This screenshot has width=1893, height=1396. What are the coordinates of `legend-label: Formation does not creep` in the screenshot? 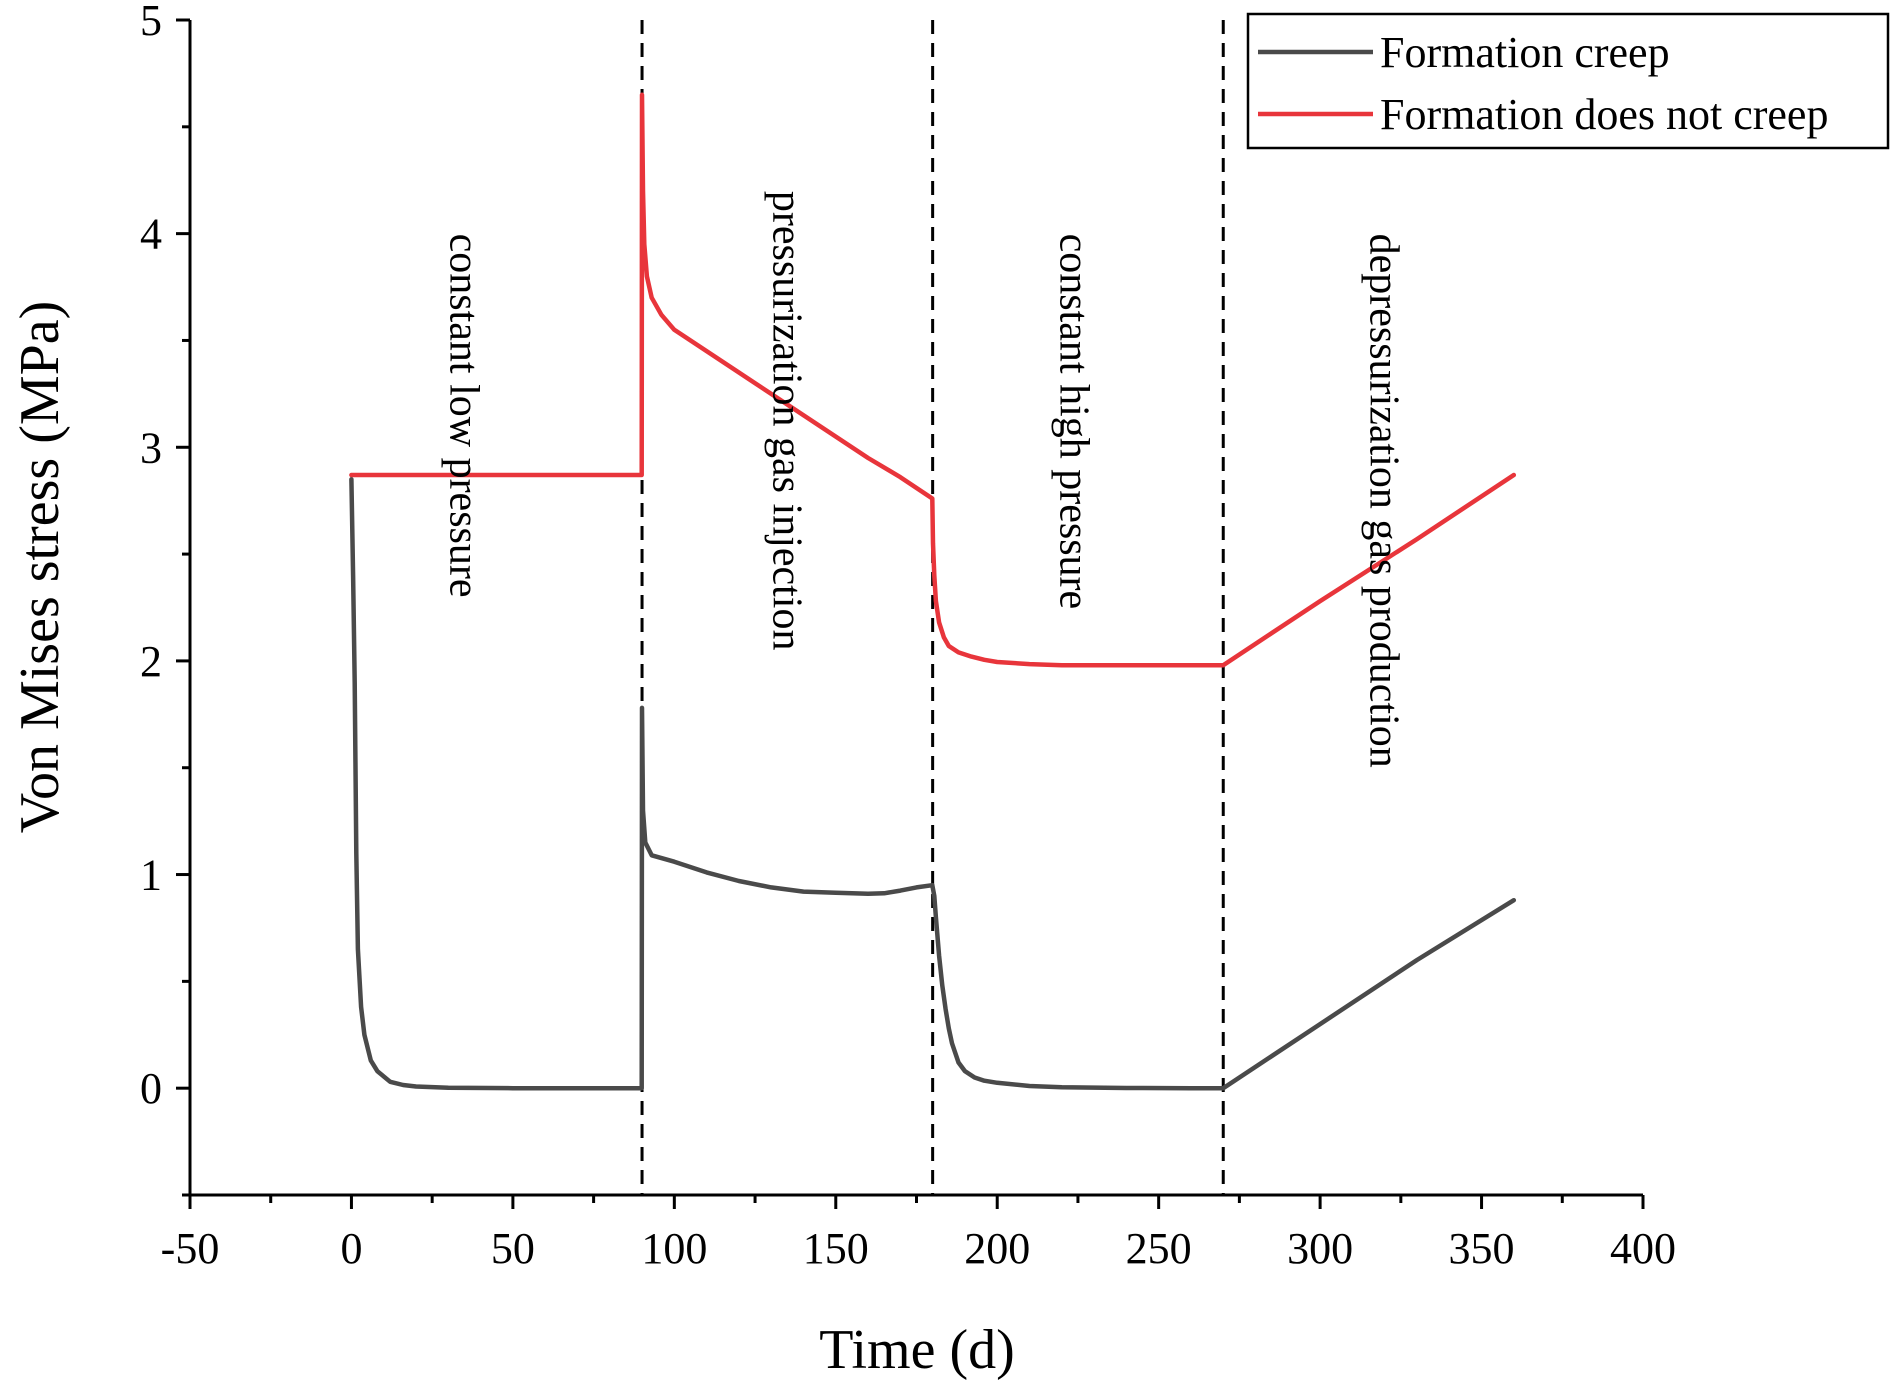 It's located at (1604, 114).